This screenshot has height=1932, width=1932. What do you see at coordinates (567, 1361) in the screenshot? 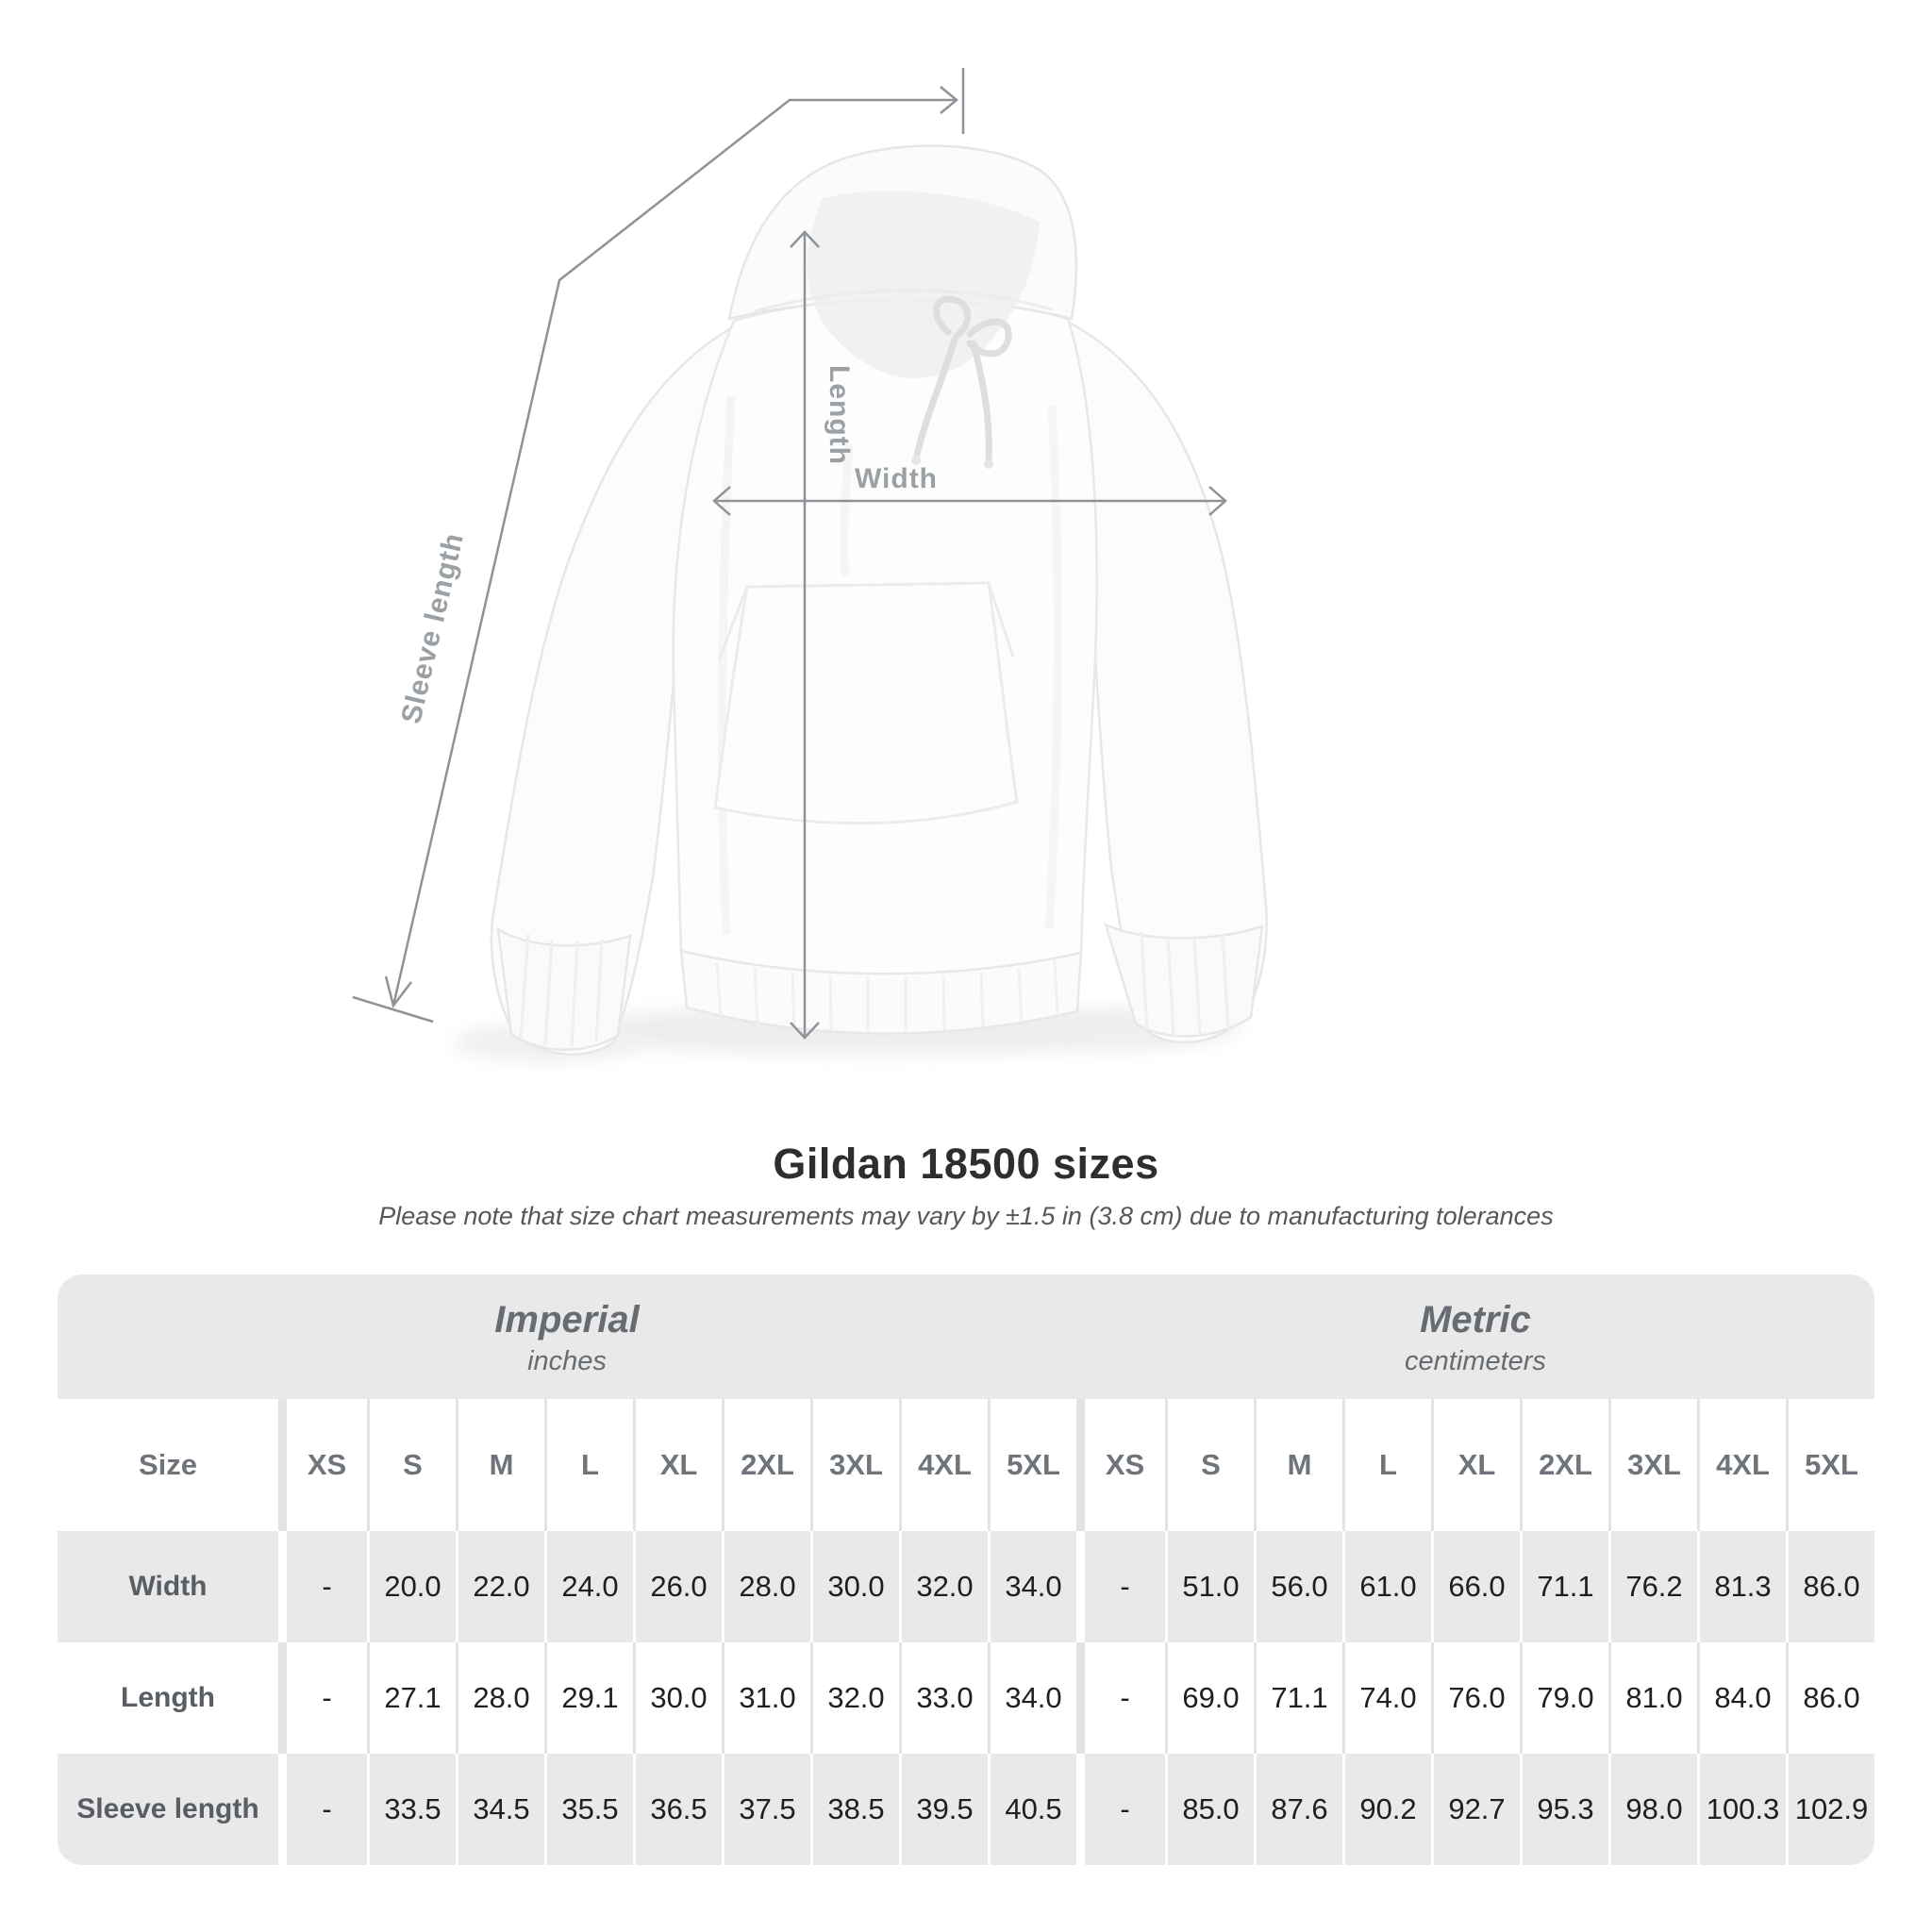
I see `unit-group-unit-imperial: inches` at bounding box center [567, 1361].